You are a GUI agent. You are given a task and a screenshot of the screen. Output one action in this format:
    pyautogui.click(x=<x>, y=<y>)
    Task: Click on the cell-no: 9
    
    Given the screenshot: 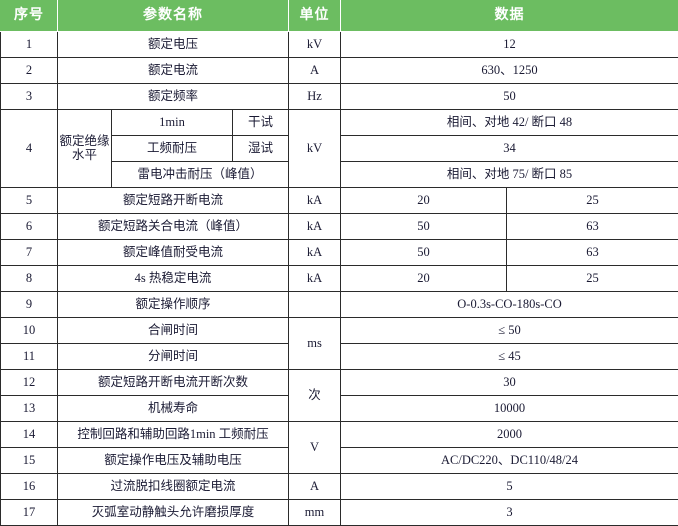 What is the action you would take?
    pyautogui.click(x=29, y=305)
    